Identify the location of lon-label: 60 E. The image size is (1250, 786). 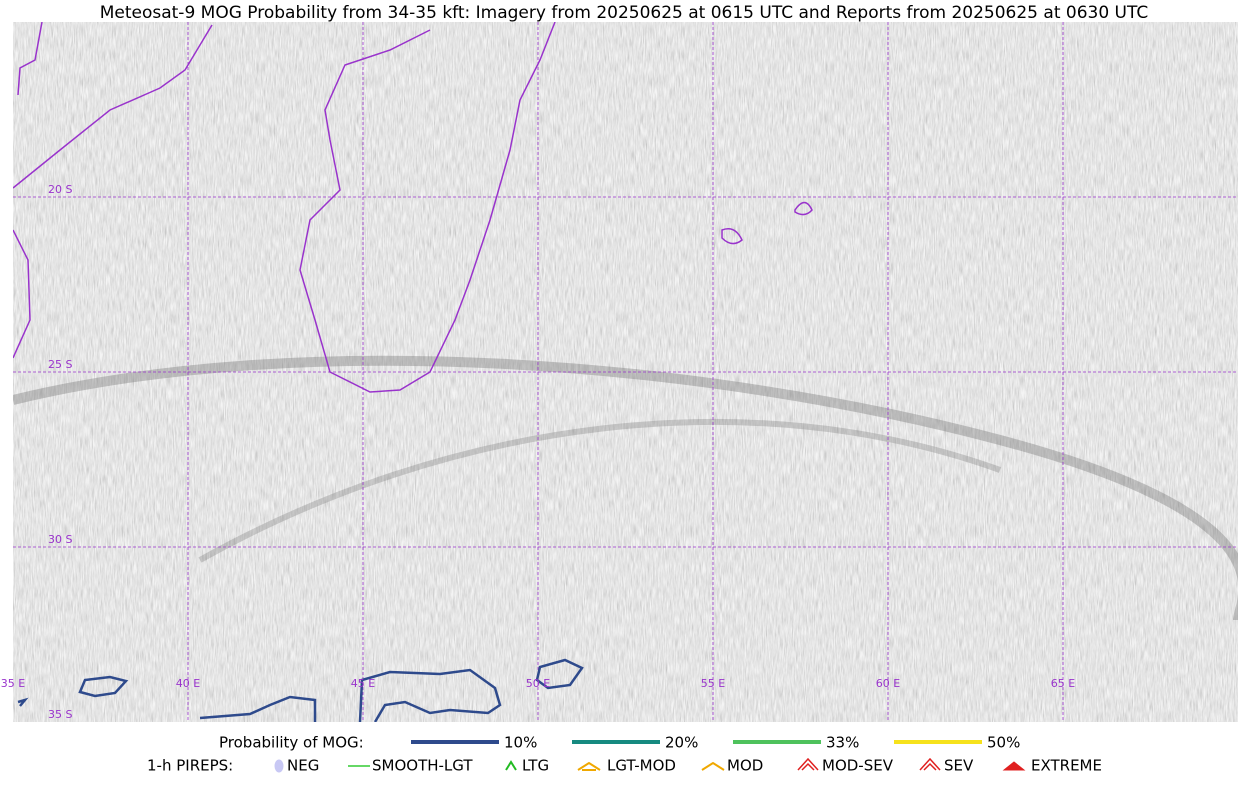
(888, 683).